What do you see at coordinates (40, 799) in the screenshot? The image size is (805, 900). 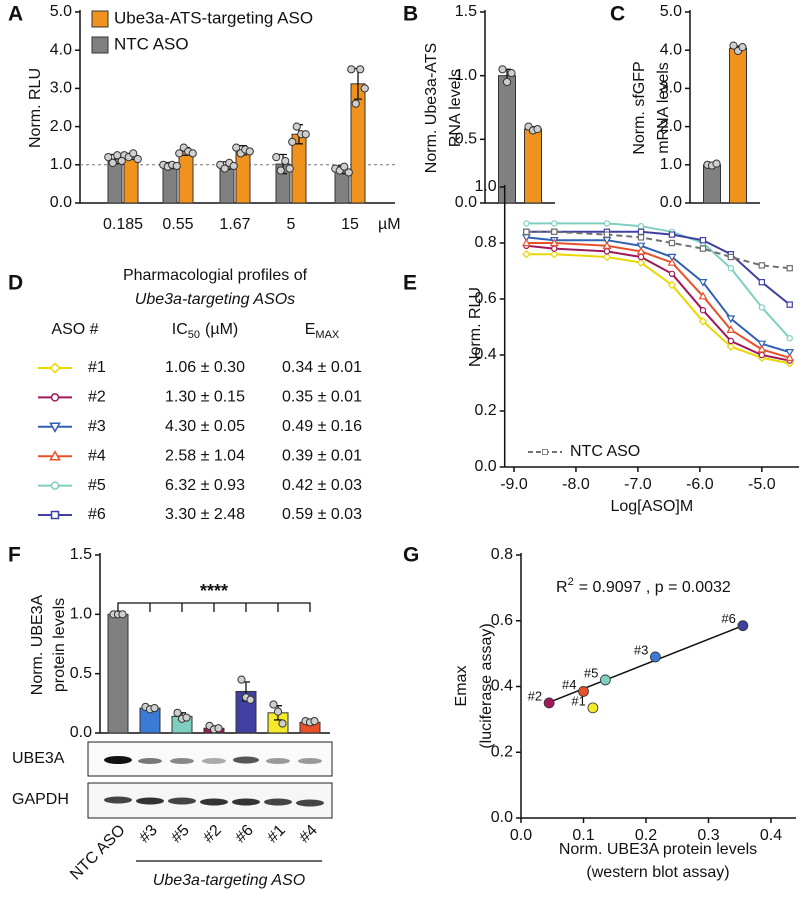 I see `blot-label: GAPDH` at bounding box center [40, 799].